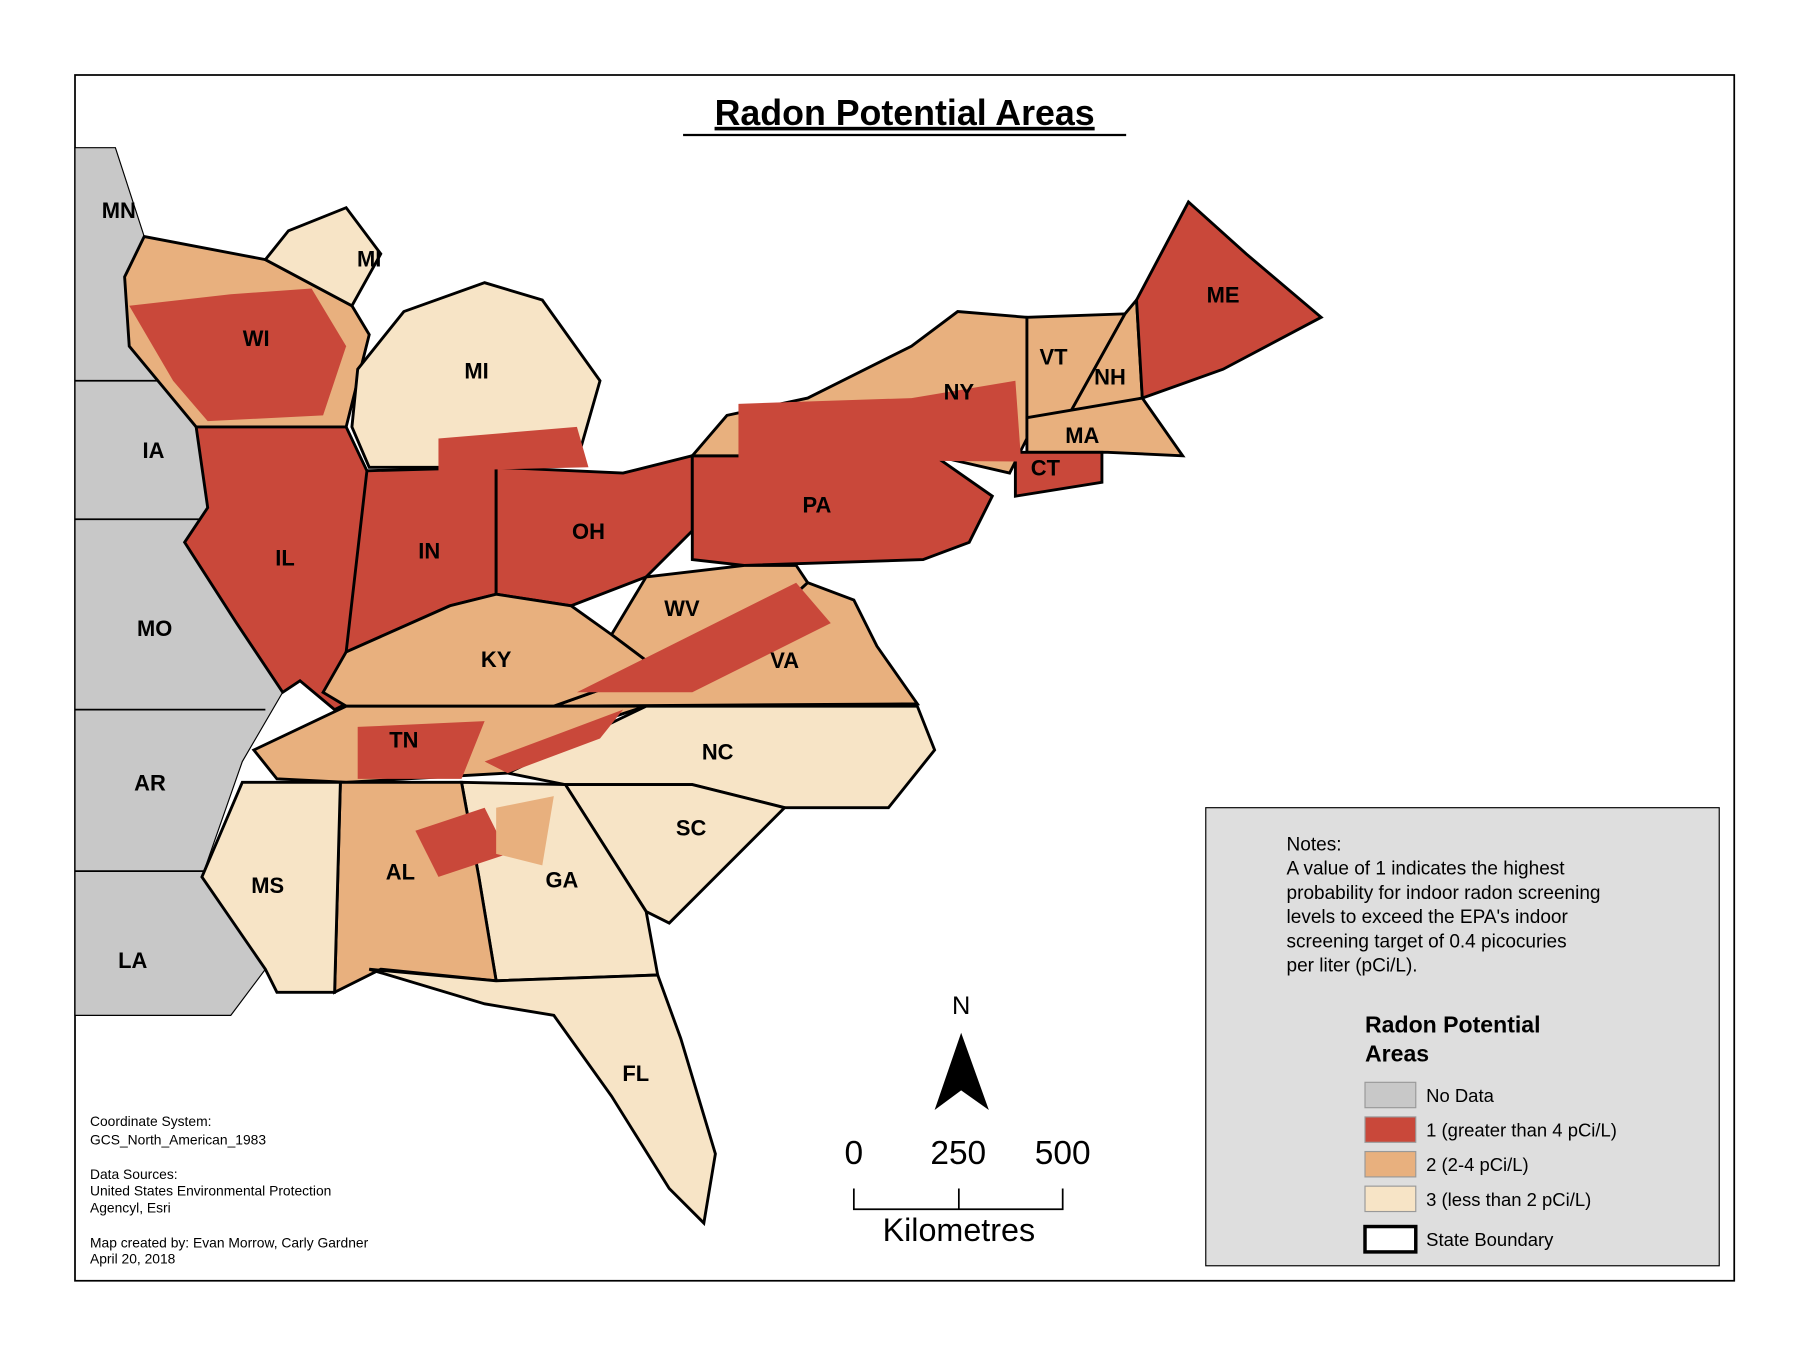 The height and width of the screenshot is (1350, 1800). What do you see at coordinates (1397, 1054) in the screenshot?
I see `legend-title: Areas` at bounding box center [1397, 1054].